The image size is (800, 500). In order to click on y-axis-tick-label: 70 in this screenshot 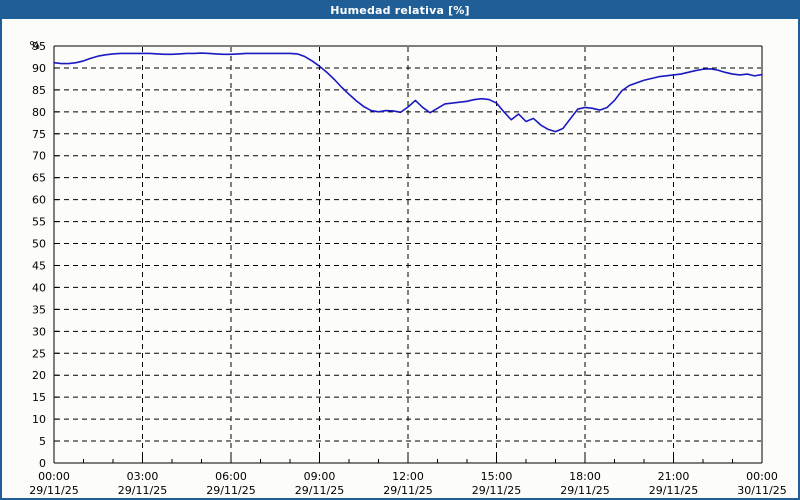, I will do `click(39, 156)`.